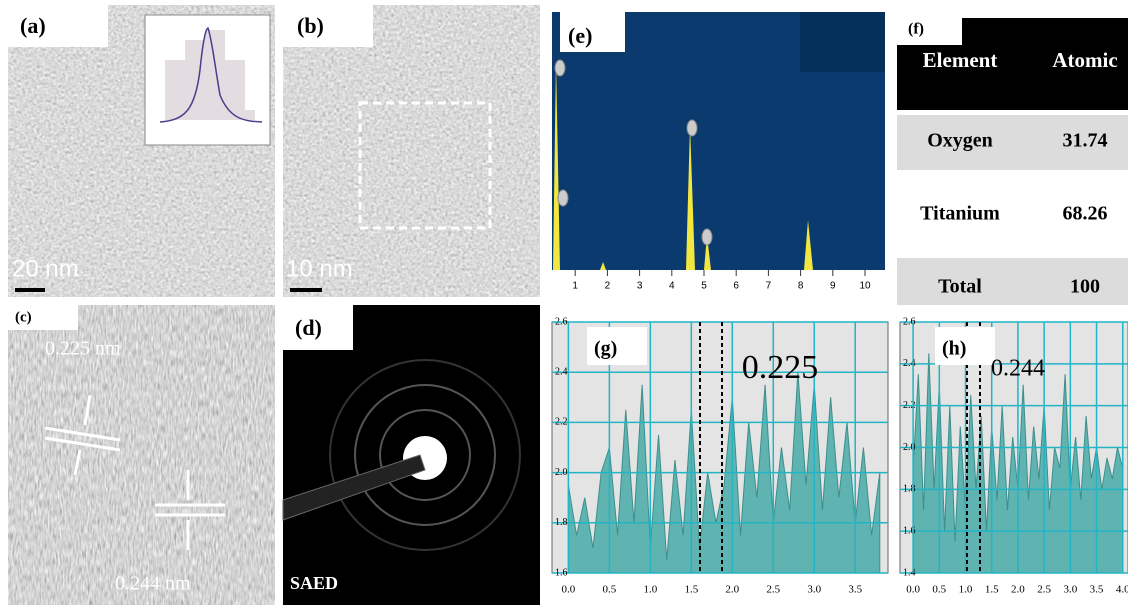 This screenshot has width=1128, height=610. Describe the element at coordinates (842, 42) in the screenshot. I see `eds-inset` at that location.